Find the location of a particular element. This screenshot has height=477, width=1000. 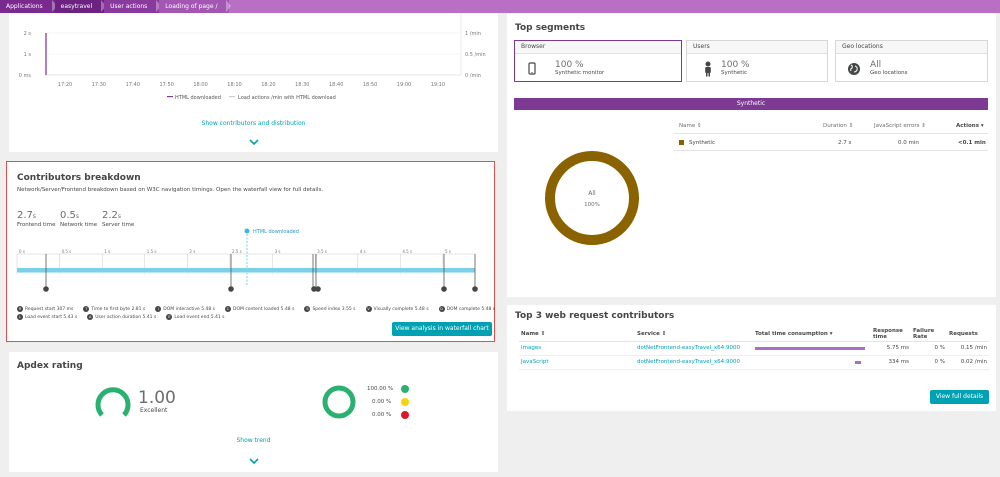

scale-tick: 5 s is located at coordinates (448, 251).